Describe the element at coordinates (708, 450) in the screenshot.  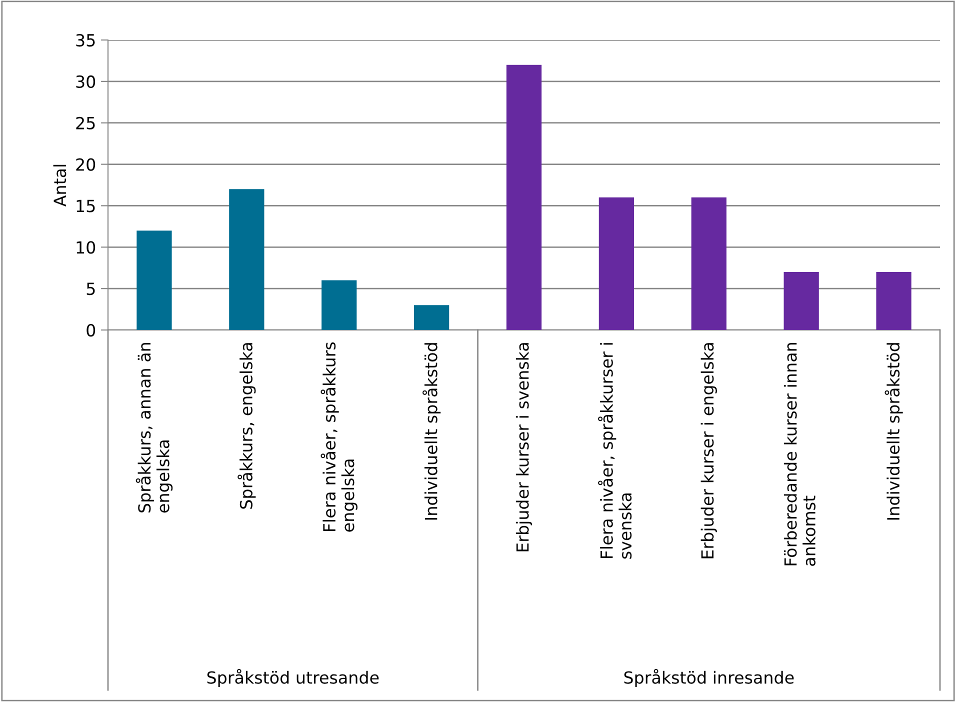
I see `x-tick-label: Erbjuder kurser i engelska` at that location.